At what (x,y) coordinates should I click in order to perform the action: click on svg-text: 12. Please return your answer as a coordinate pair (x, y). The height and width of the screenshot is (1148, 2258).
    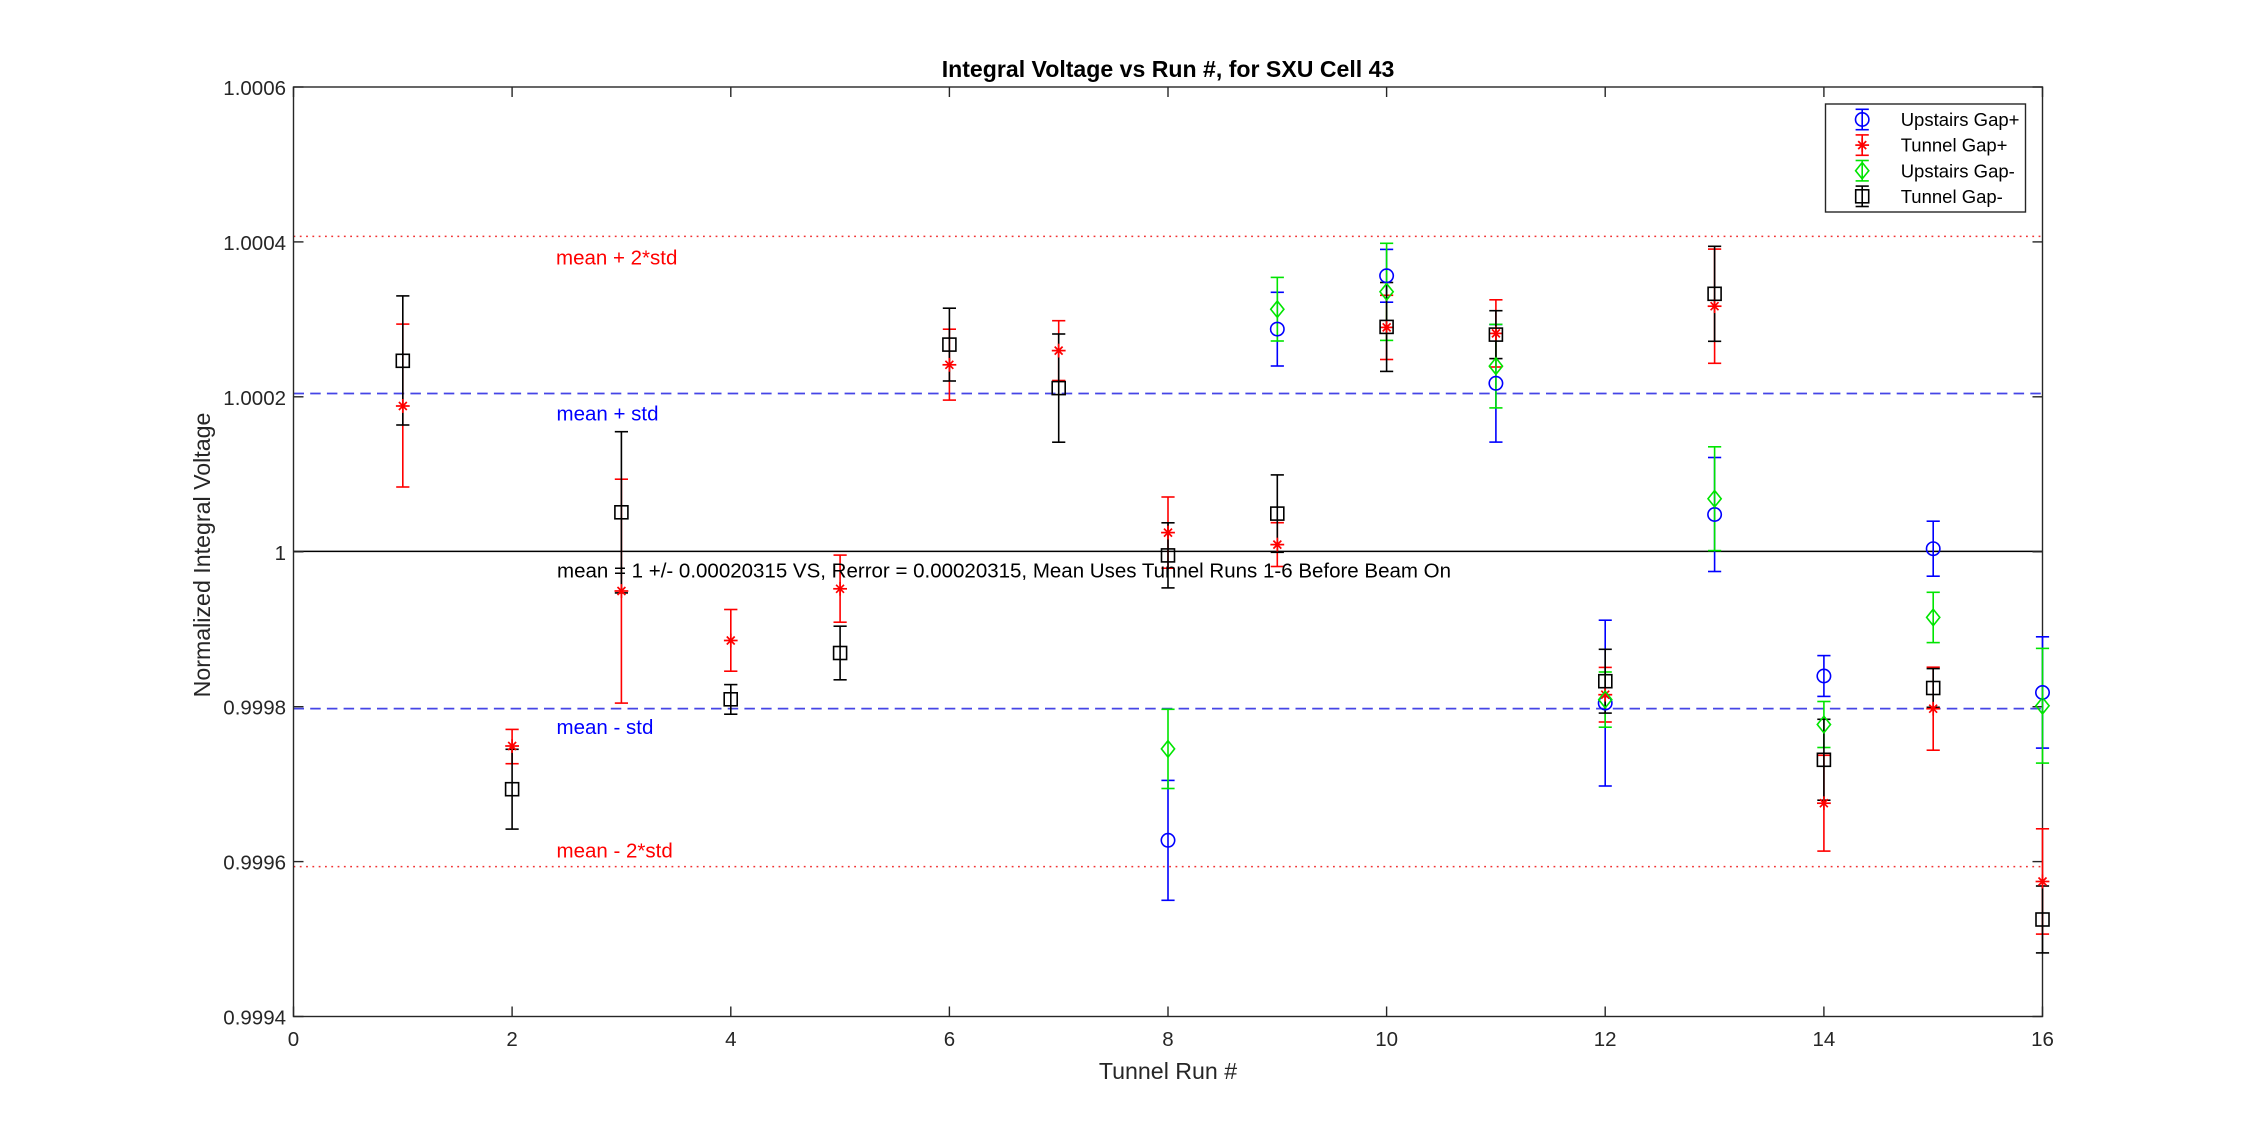
    Looking at the image, I should click on (1605, 1039).